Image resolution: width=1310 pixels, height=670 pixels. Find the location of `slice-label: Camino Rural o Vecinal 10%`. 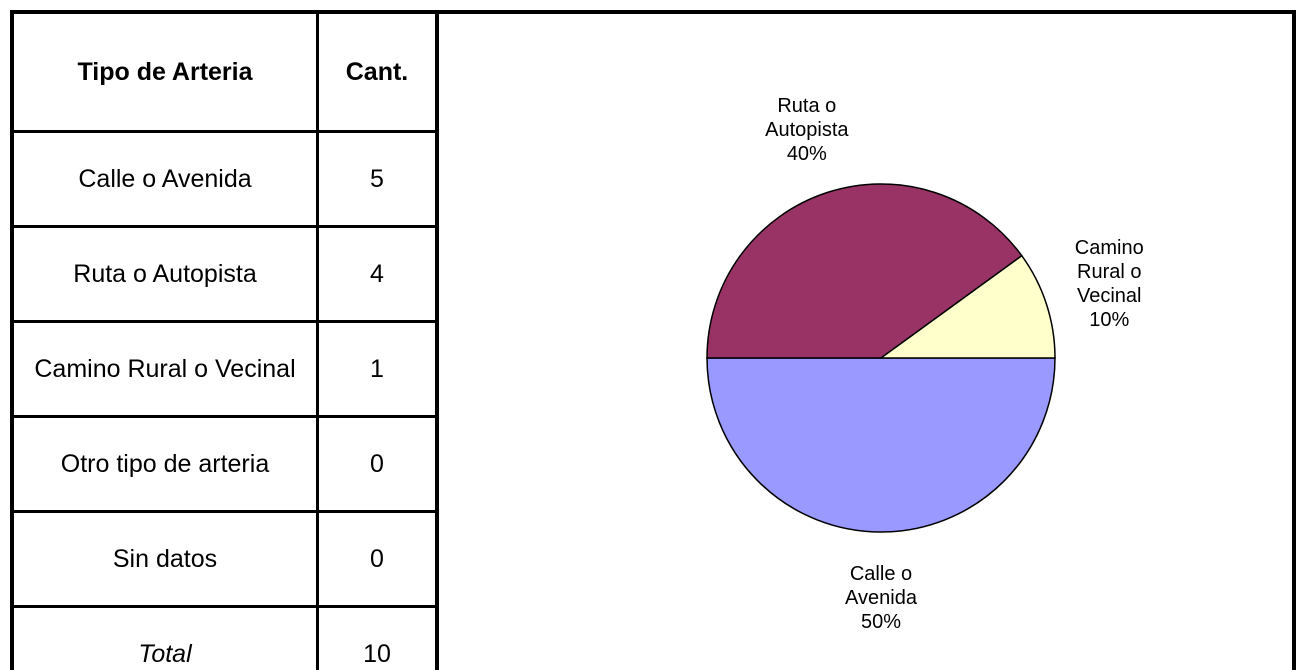

slice-label: Camino Rural o Vecinal 10% is located at coordinates (1109, 284).